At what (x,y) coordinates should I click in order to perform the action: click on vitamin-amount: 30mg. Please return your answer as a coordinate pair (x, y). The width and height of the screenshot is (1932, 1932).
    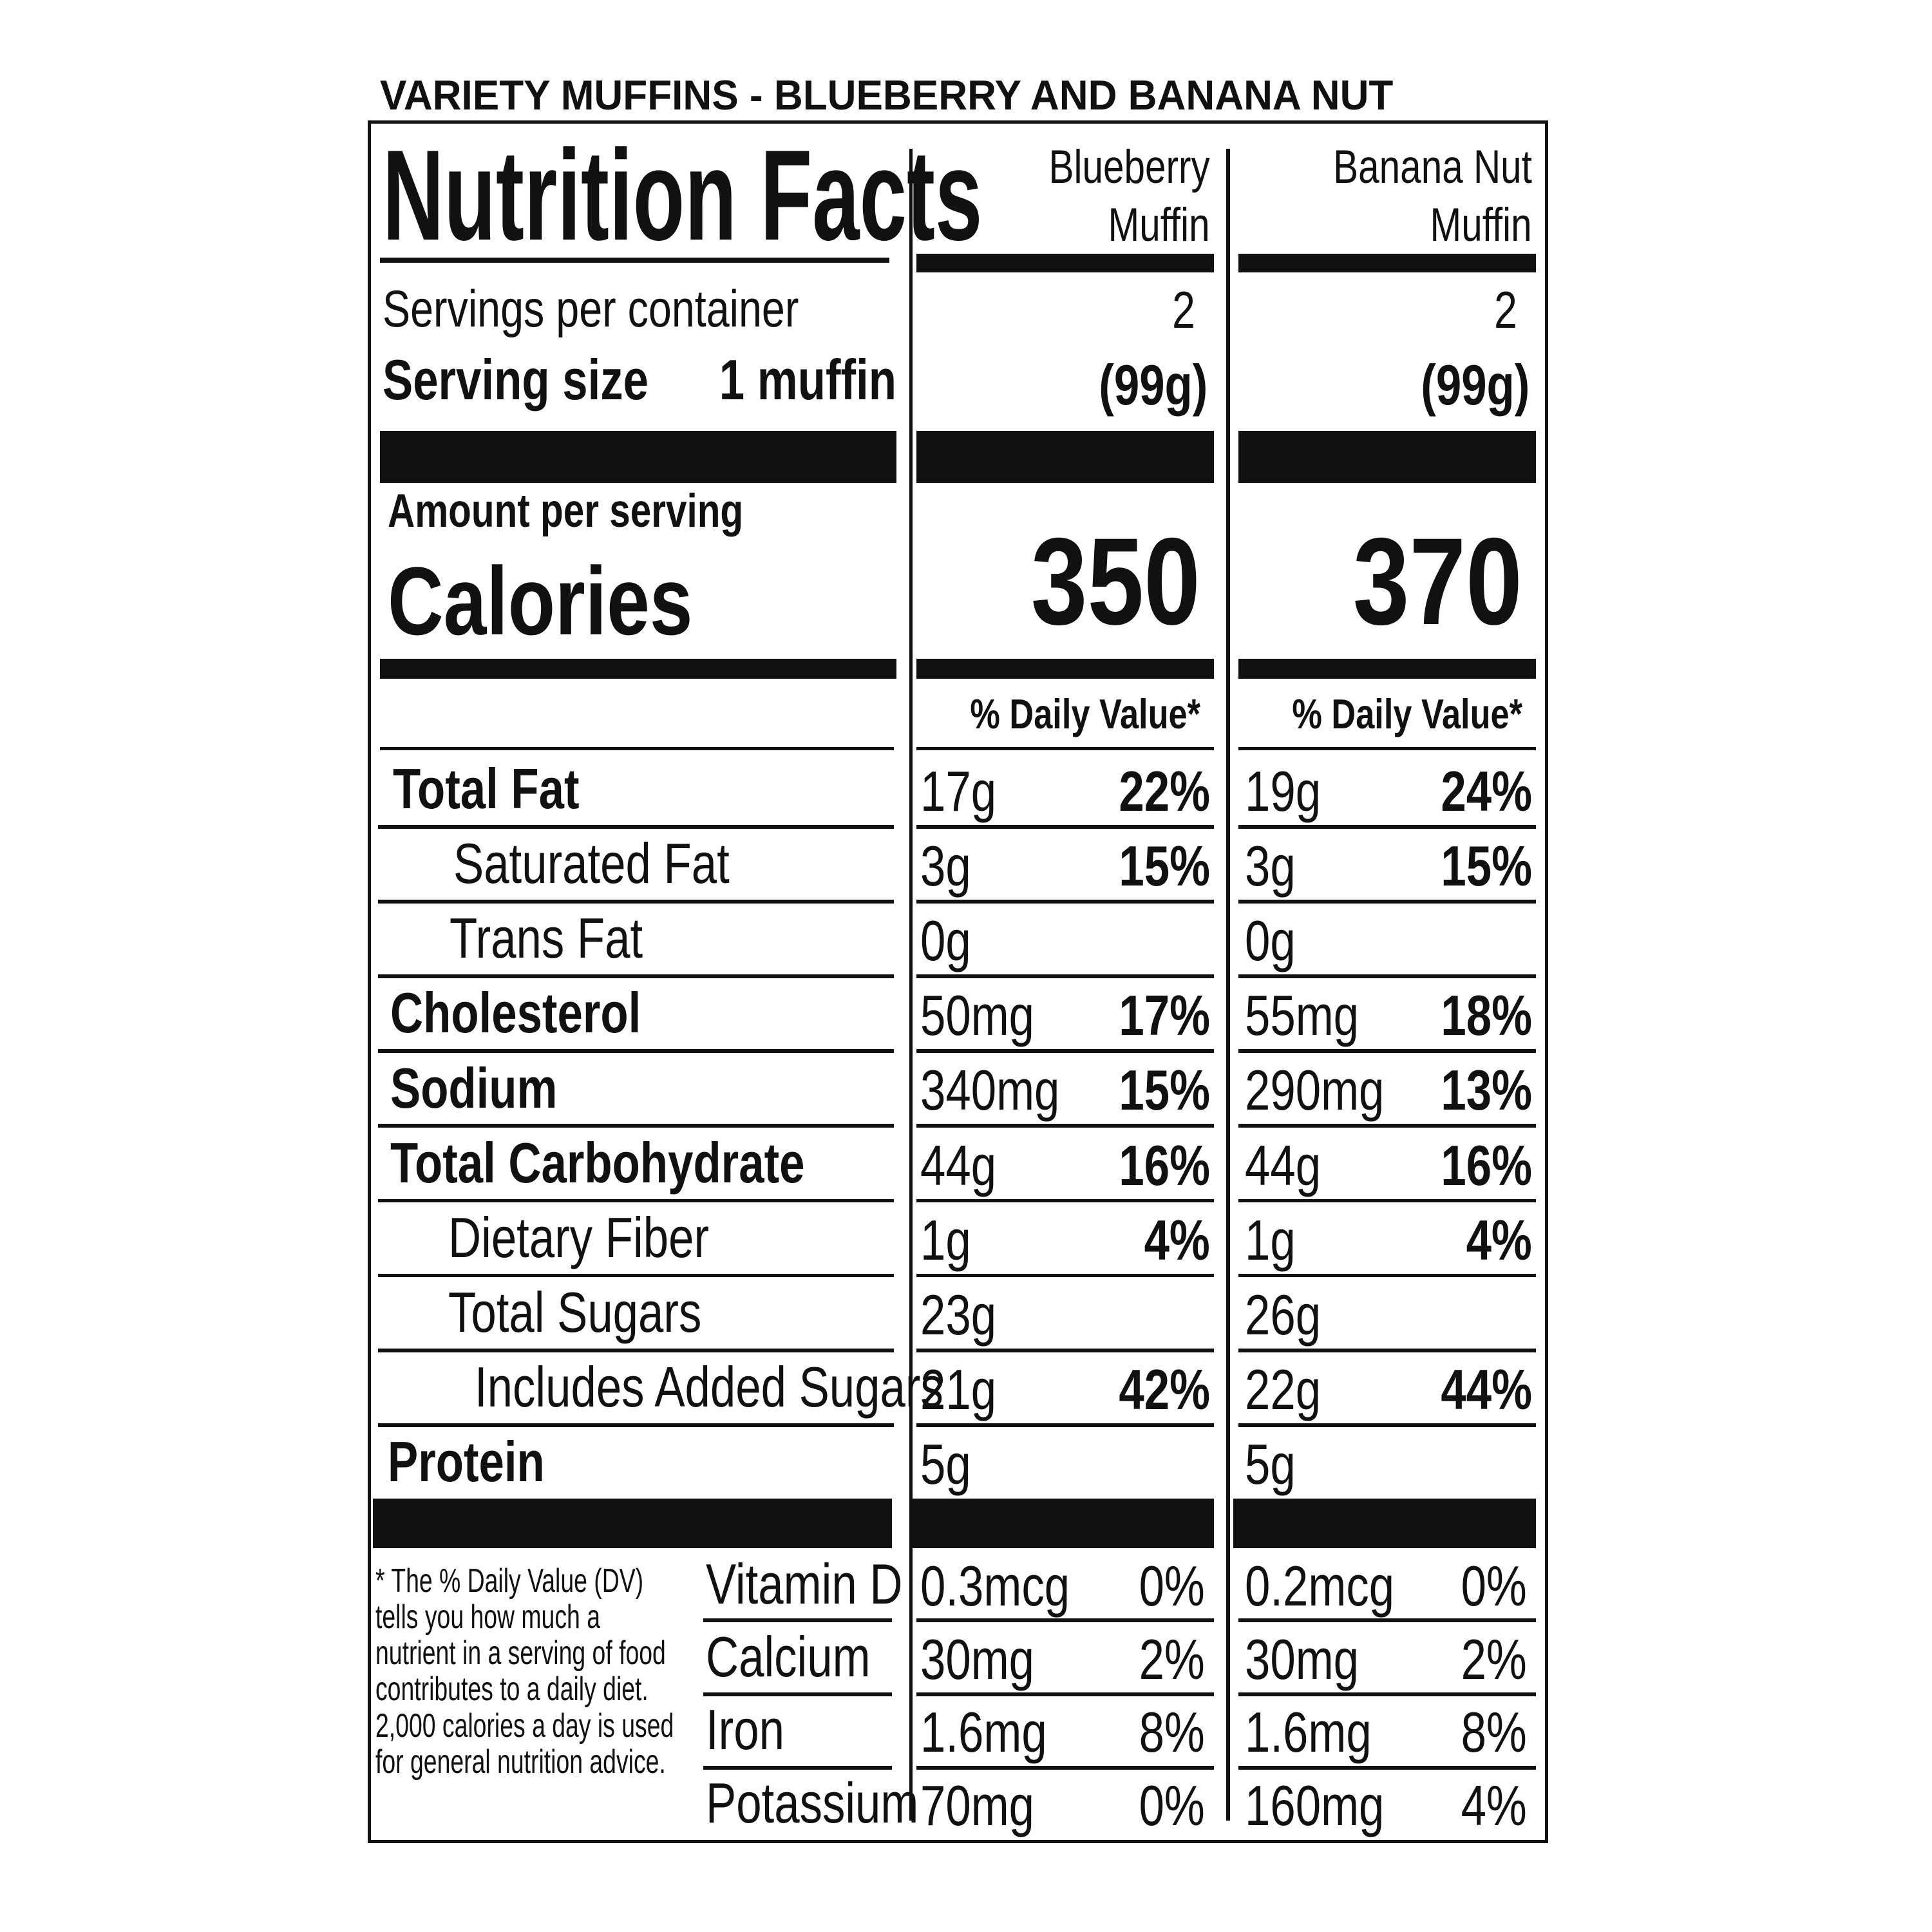
    Looking at the image, I should click on (1301, 1659).